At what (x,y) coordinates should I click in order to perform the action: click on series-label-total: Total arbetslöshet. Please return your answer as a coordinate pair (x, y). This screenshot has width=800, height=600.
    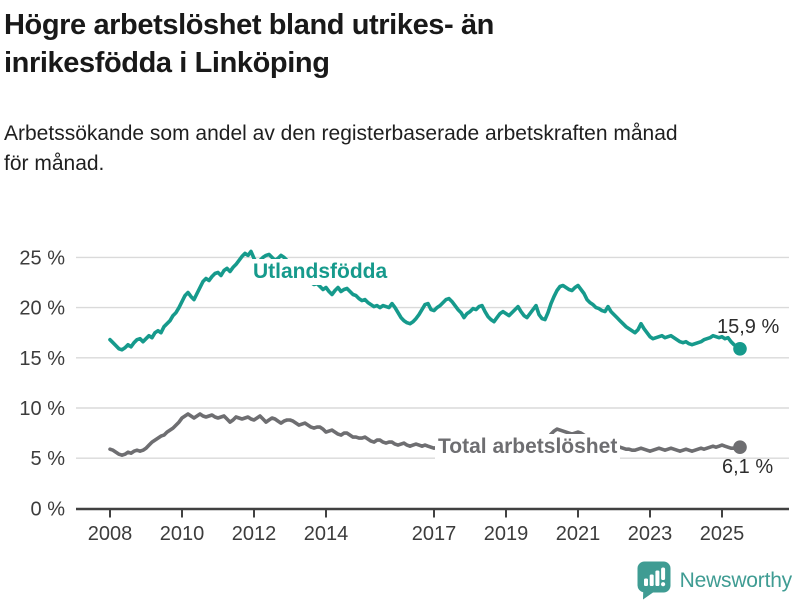
    Looking at the image, I should click on (528, 447).